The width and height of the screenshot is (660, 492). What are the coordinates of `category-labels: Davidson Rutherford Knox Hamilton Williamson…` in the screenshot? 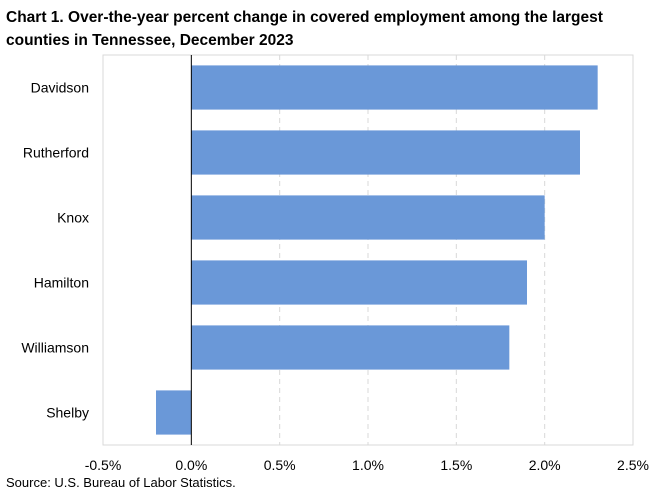 It's located at (55, 250).